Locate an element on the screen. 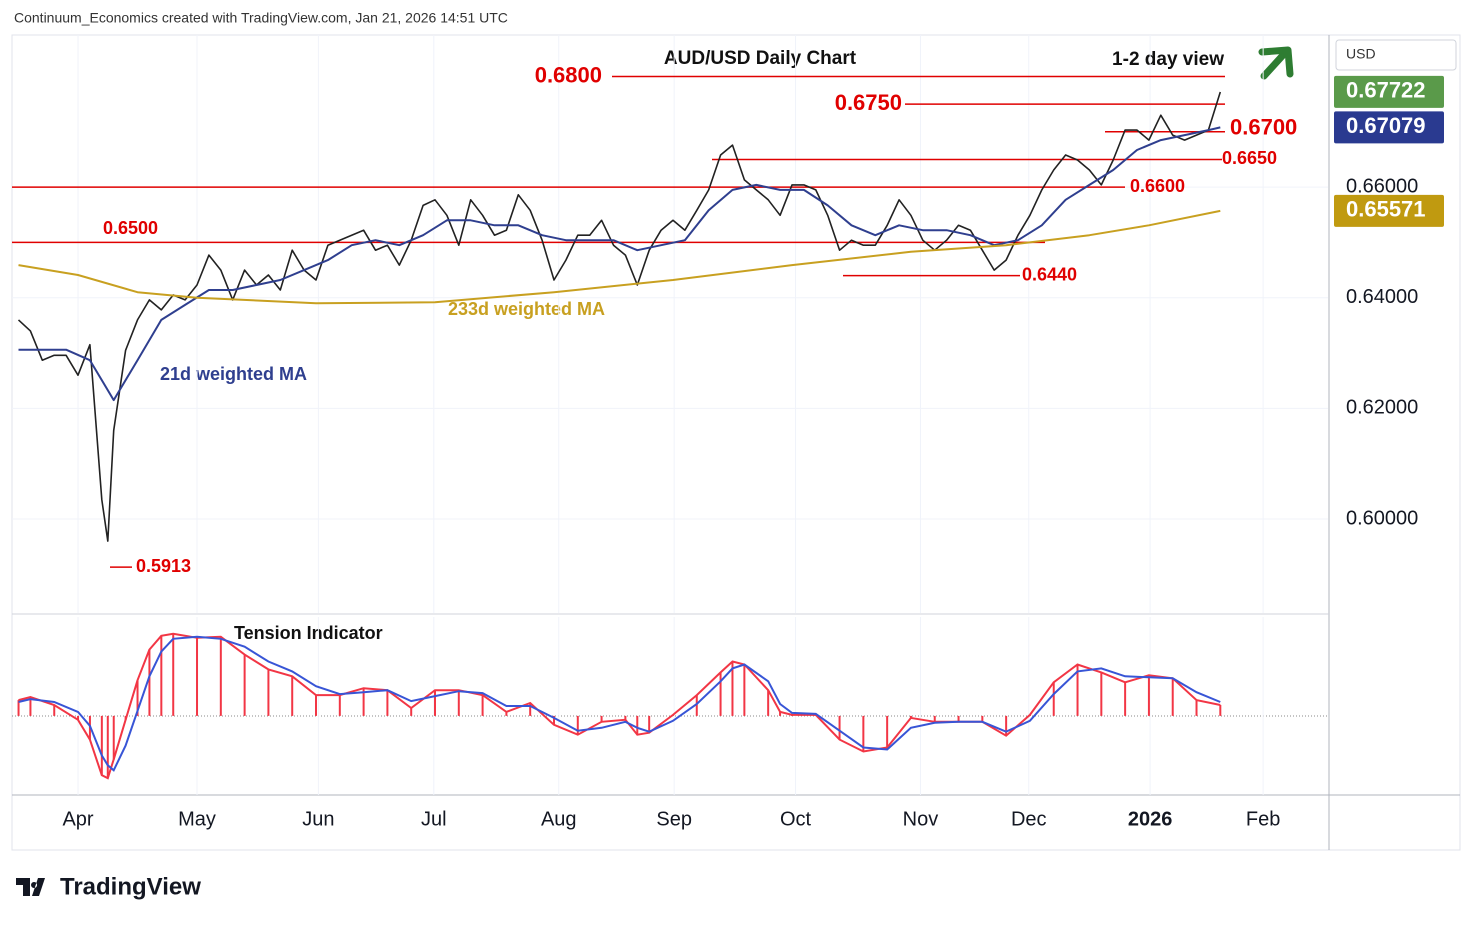  level-label: 0.6440 is located at coordinates (1049, 274).